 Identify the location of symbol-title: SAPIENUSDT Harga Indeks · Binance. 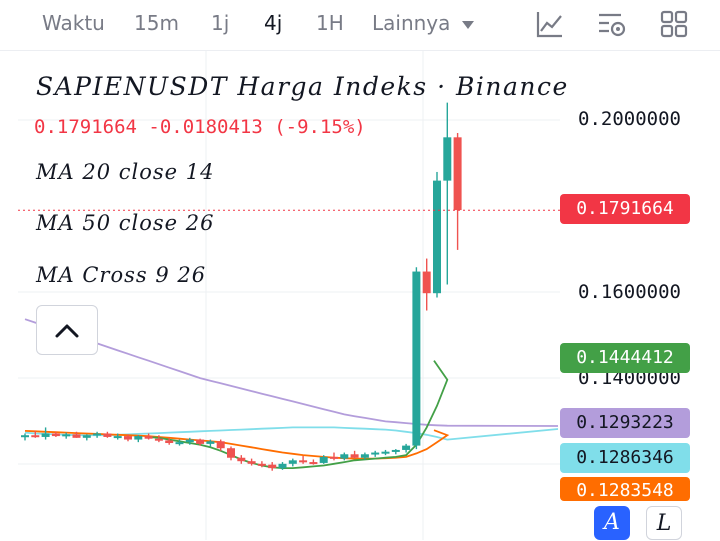
(302, 86).